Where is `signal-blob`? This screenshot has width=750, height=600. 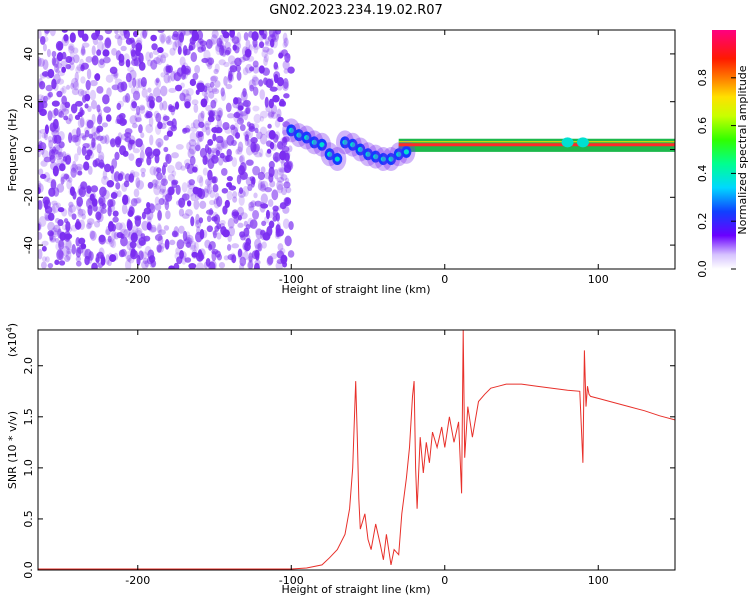
signal-blob is located at coordinates (582, 142).